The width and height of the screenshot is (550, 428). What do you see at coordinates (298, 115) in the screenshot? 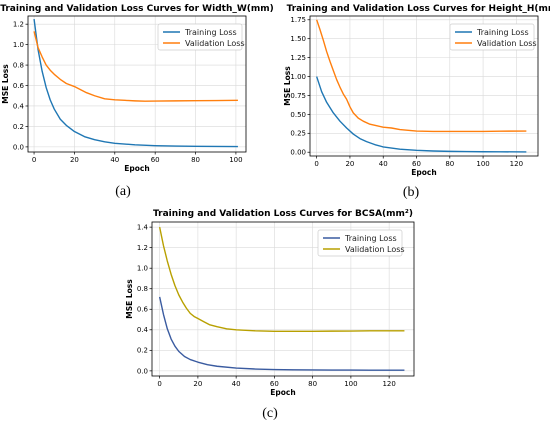
I see `y-tick-label: 0.50` at bounding box center [298, 115].